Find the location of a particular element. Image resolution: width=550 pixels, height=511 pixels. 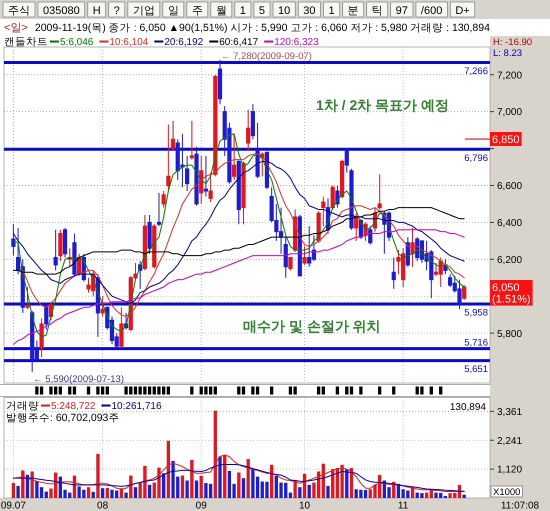

legend-label: 5:248,722 is located at coordinates (73, 406).